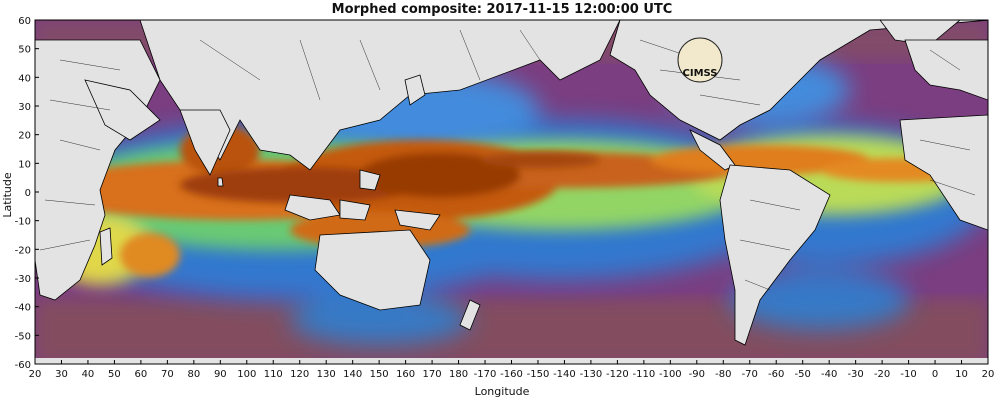  What do you see at coordinates (458, 374) in the screenshot?
I see `x-tick-label: 180` at bounding box center [458, 374].